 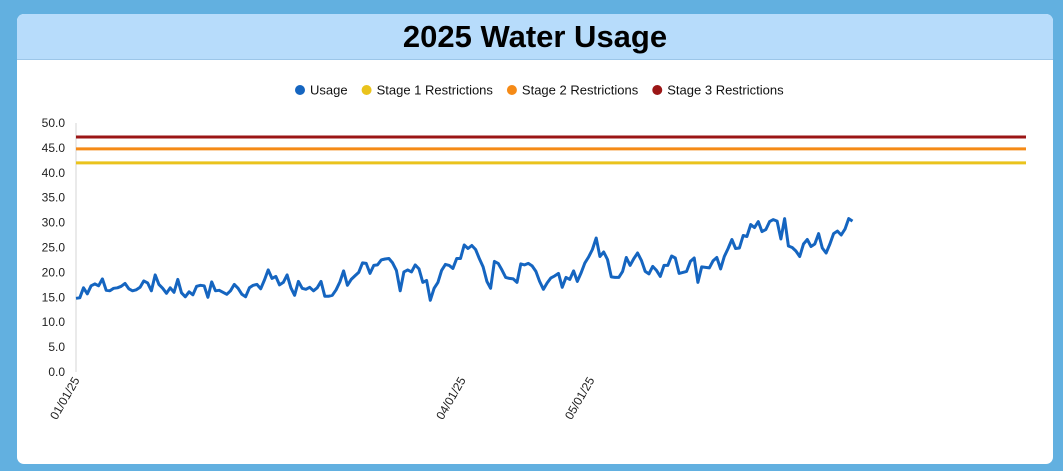 What do you see at coordinates (54, 272) in the screenshot?
I see `y-tick-label: 20.0` at bounding box center [54, 272].